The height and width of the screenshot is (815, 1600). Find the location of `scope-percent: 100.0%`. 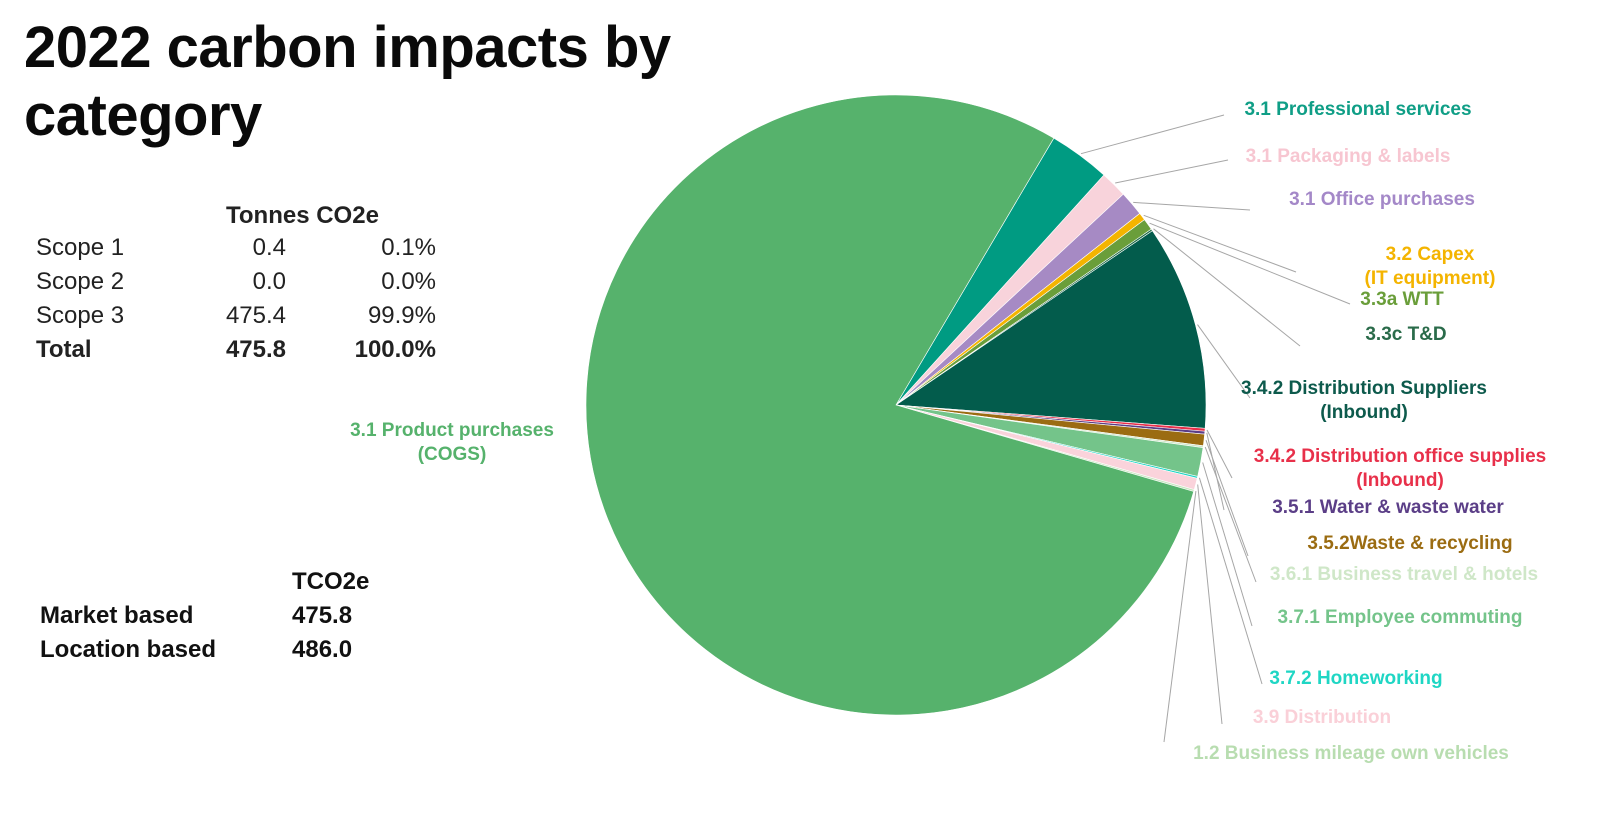

scope-percent: 100.0% is located at coordinates (395, 349).